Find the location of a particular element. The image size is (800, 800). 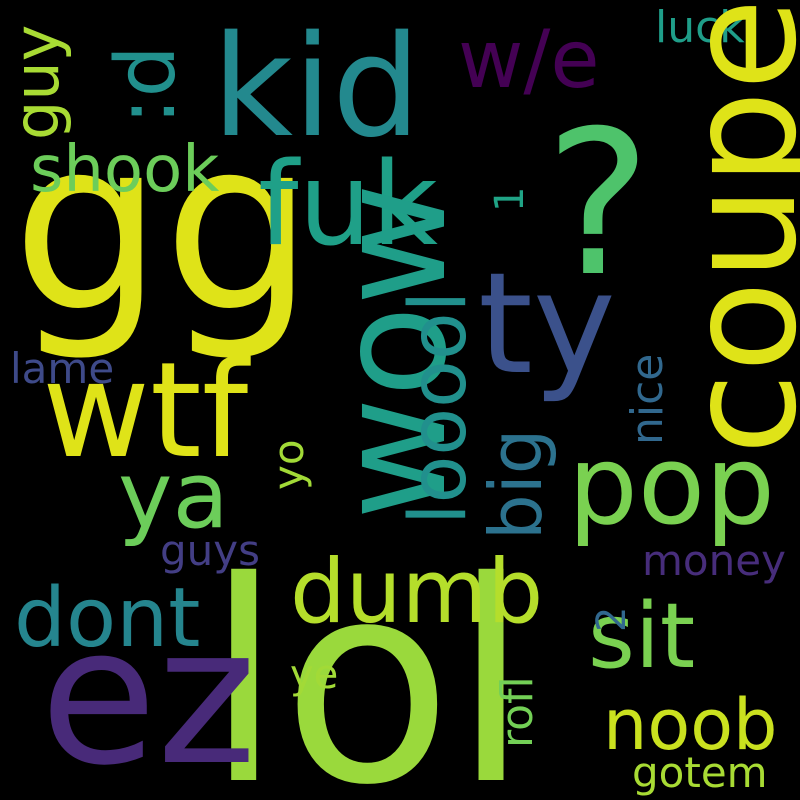

word-ty: ty is located at coordinates (547, 324).